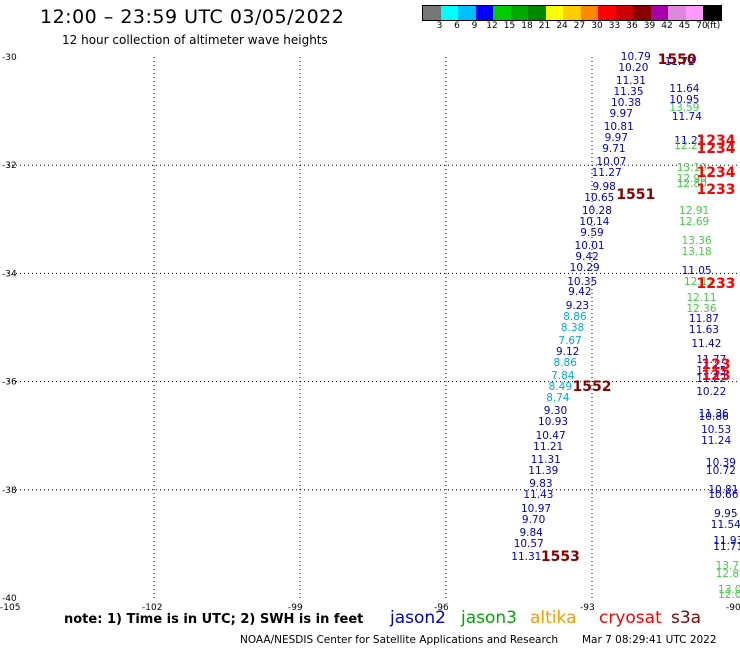 Image resolution: width=740 pixels, height=650 pixels. Describe the element at coordinates (701, 308) in the screenshot. I see `wave-height-value: 12.36` at that location.